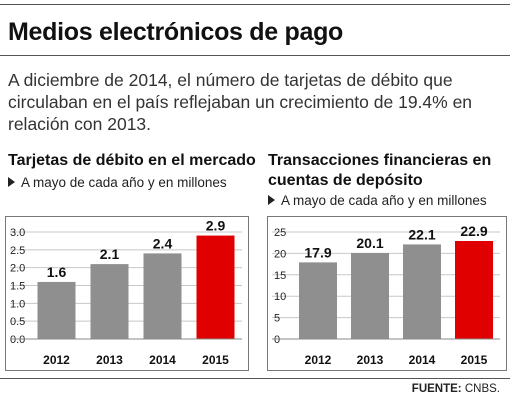  What do you see at coordinates (17, 304) in the screenshot?
I see `y-tick-label: 1.0` at bounding box center [17, 304].